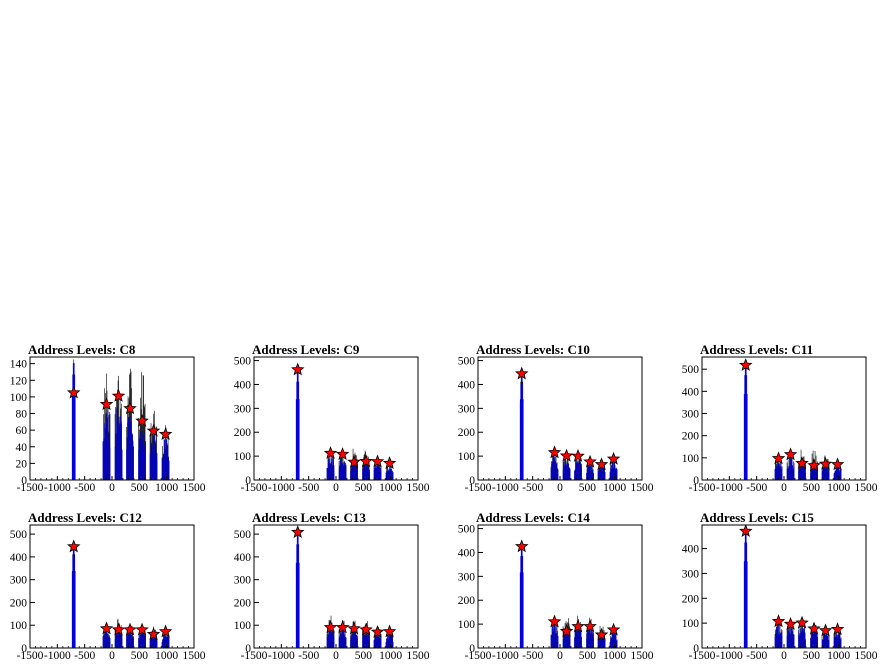 The height and width of the screenshot is (672, 896). What do you see at coordinates (85, 517) in the screenshot?
I see `chart-title: Address Levels: C12` at bounding box center [85, 517].